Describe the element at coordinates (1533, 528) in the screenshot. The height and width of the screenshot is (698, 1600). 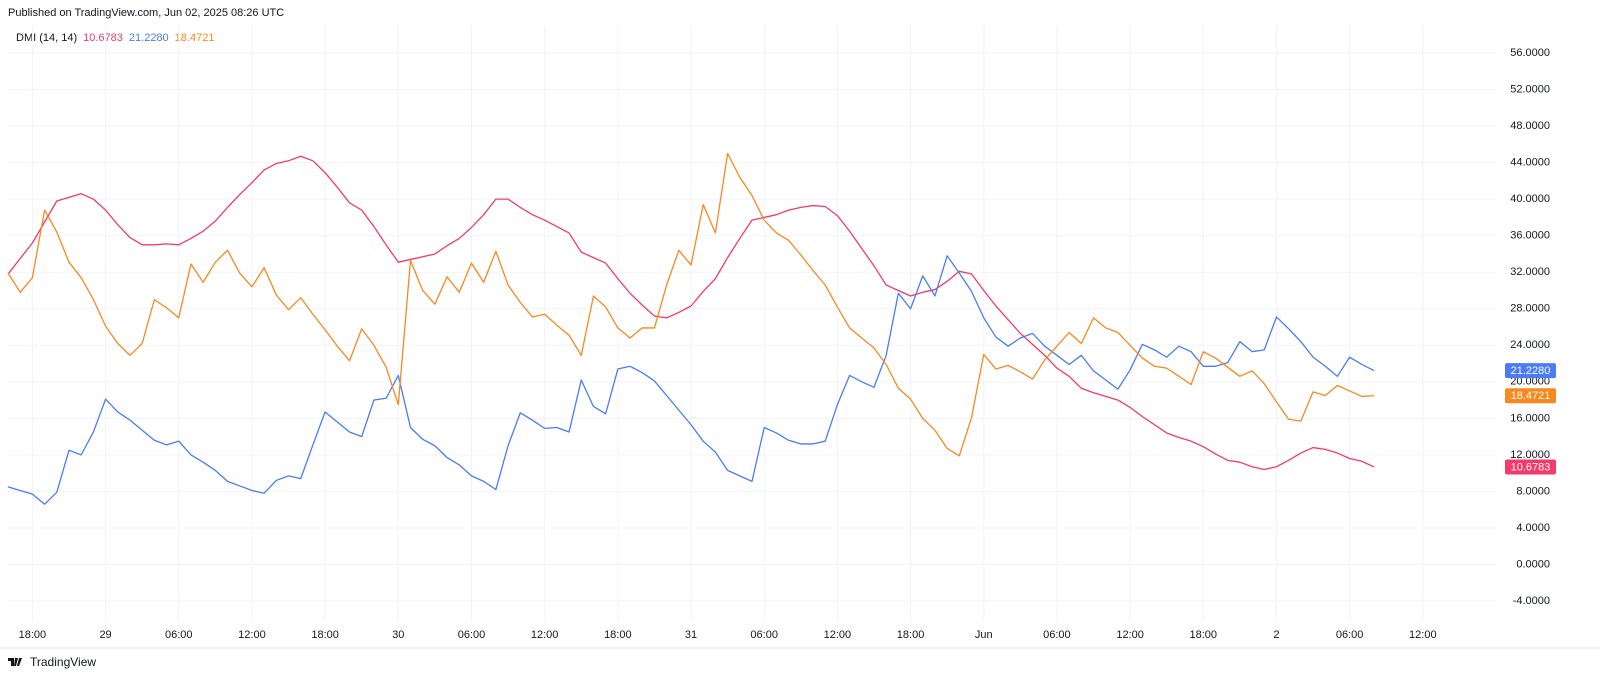
I see `y-tick-label: 4.0000` at that location.